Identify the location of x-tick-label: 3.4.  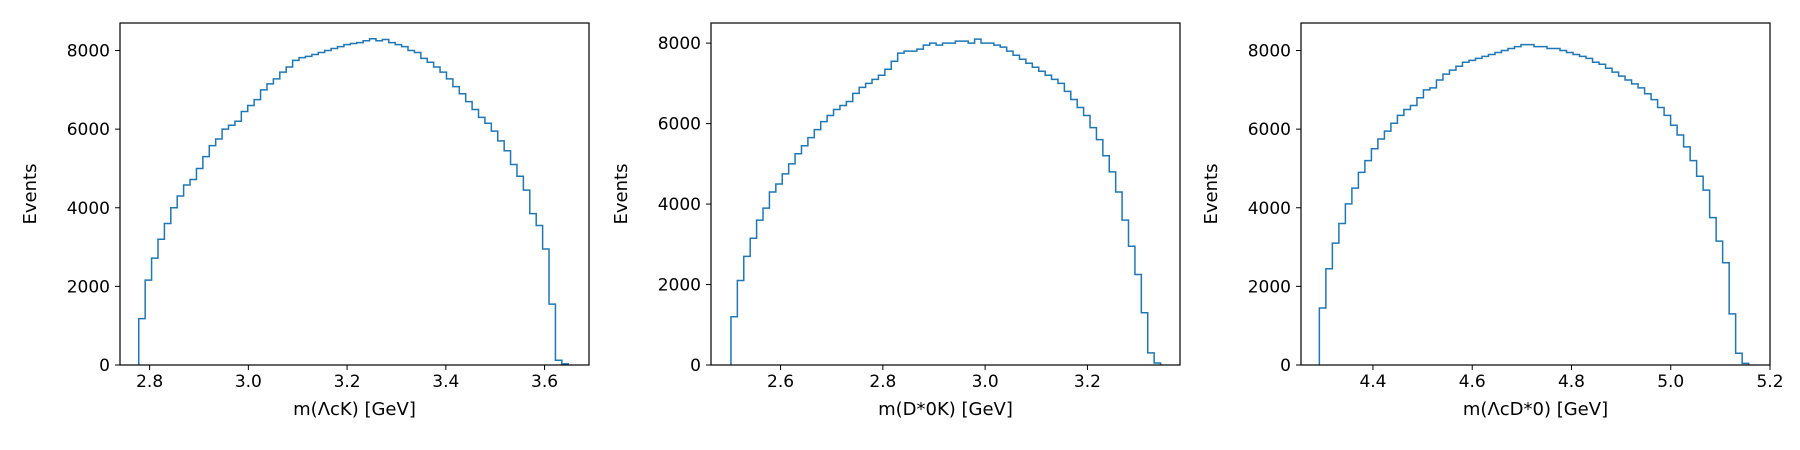
(445, 382).